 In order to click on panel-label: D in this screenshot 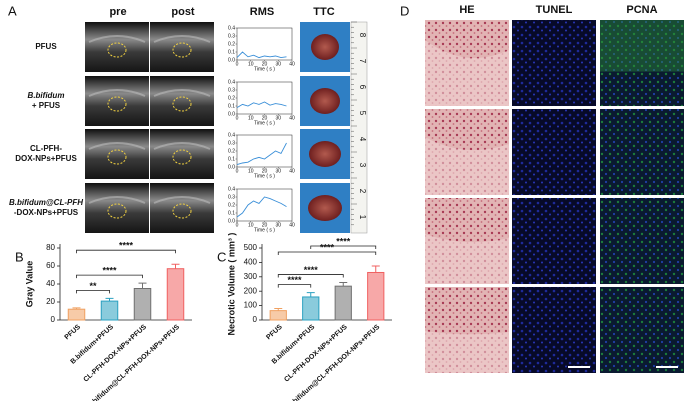, I will do `click(404, 10)`.